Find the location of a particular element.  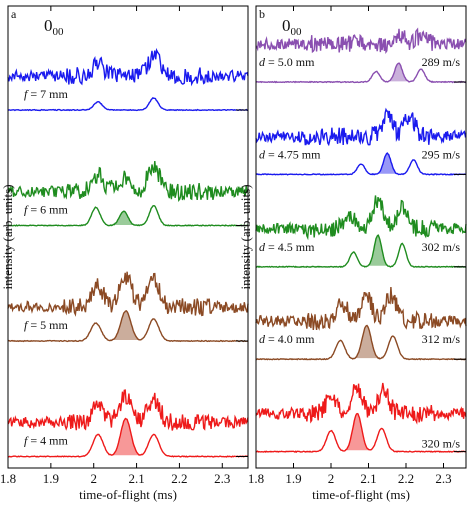

group-label: d = 5.0 mm is located at coordinates (287, 62).